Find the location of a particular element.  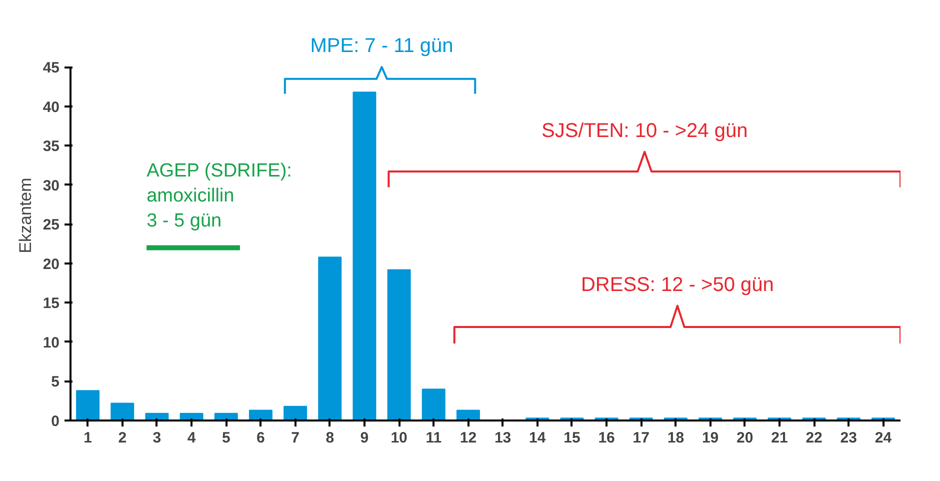

x-tick-label: 24 is located at coordinates (883, 438).